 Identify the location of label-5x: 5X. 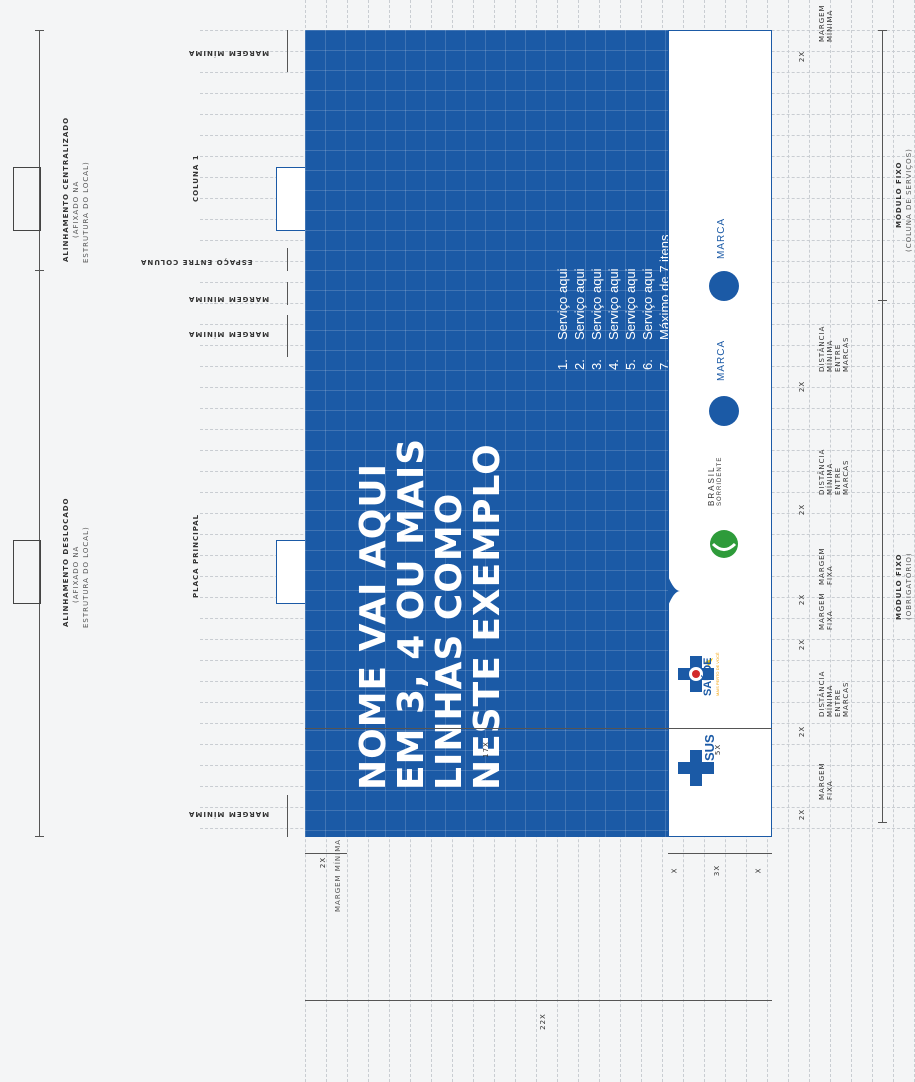
(718, 749).